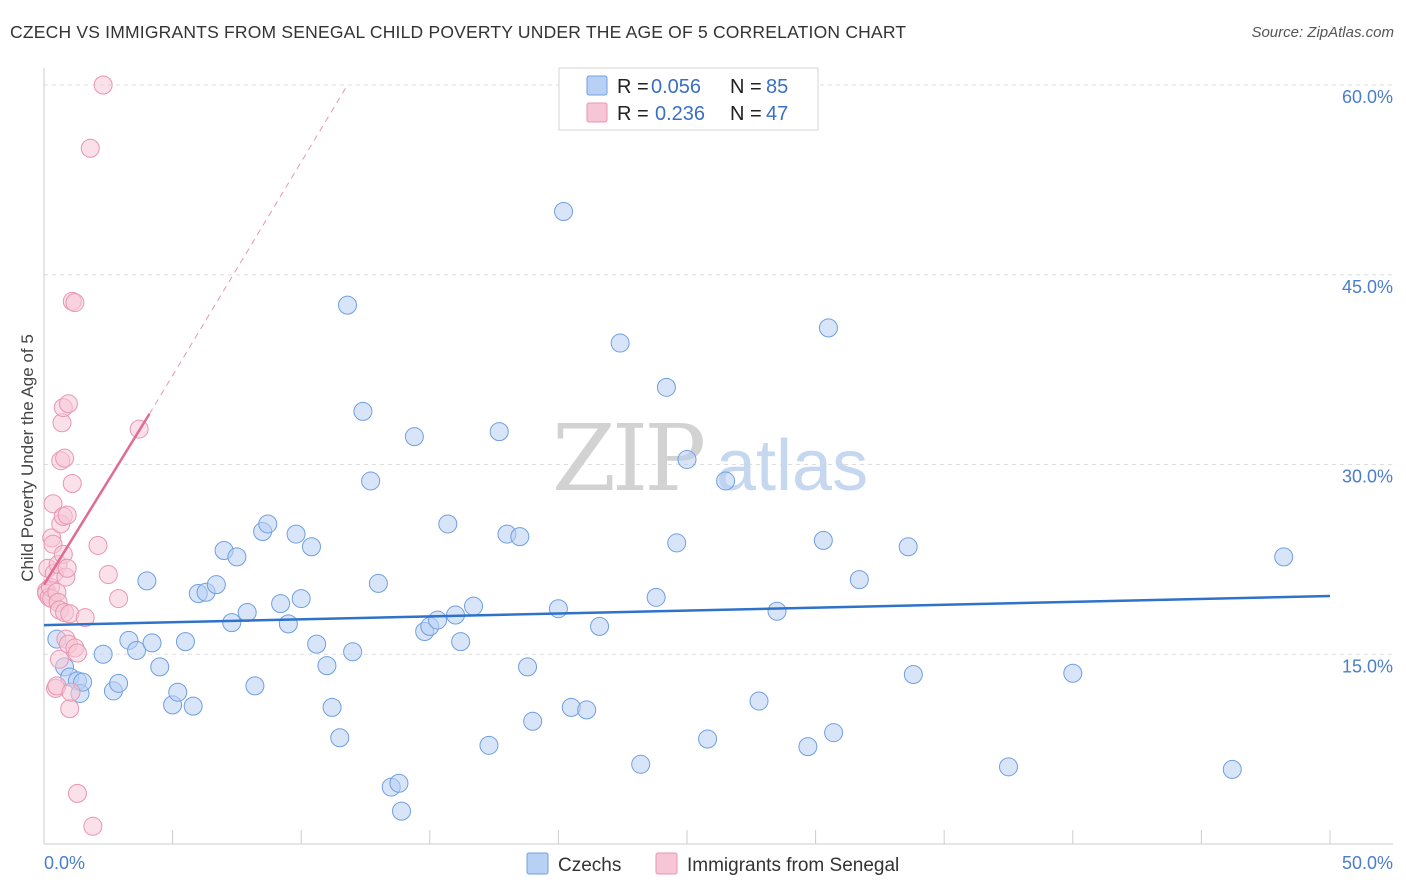 The width and height of the screenshot is (1406, 892). I want to click on czechs-trend-line, so click(687, 610).